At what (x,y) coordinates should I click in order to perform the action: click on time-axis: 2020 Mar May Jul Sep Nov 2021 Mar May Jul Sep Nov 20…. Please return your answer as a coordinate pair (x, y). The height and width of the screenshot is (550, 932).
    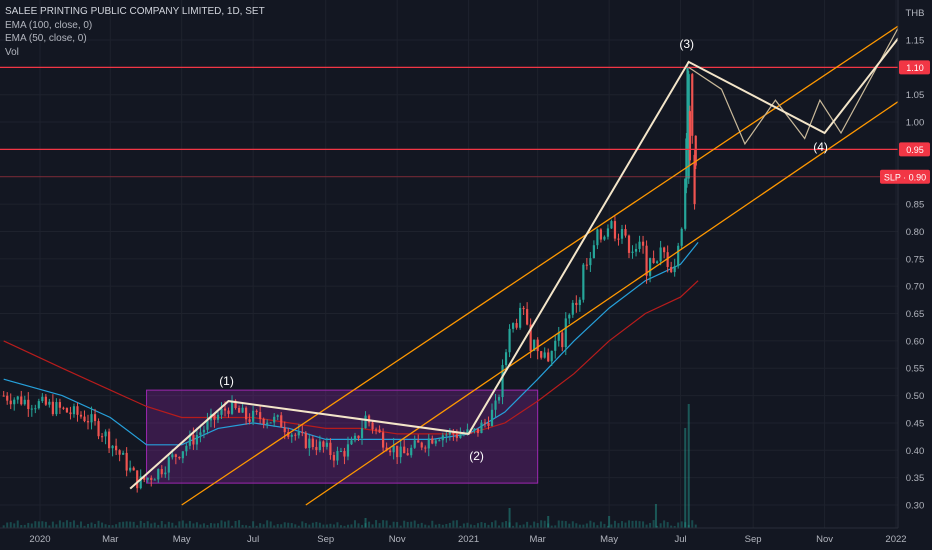
    Looking at the image, I should click on (466, 538).